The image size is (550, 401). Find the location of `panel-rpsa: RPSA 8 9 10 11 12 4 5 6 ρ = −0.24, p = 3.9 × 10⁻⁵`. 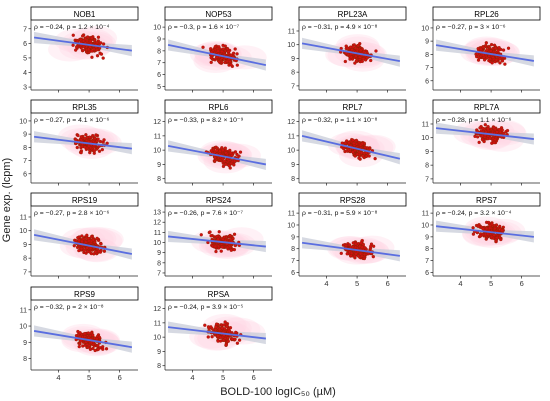

panel-rpsa: RPSA 8 9 10 11 12 4 5 6 ρ = −0.24, p = 3.9 × 10⁻⁵ is located at coordinates (213, 334).